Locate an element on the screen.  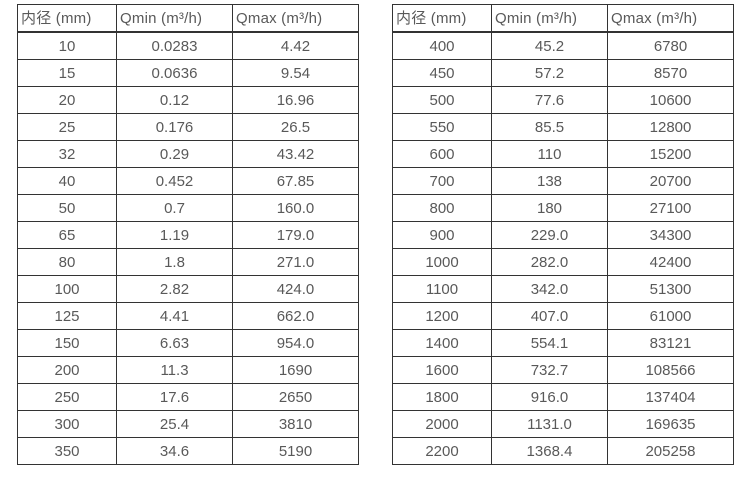
table-cell: 954.0 is located at coordinates (295, 343).